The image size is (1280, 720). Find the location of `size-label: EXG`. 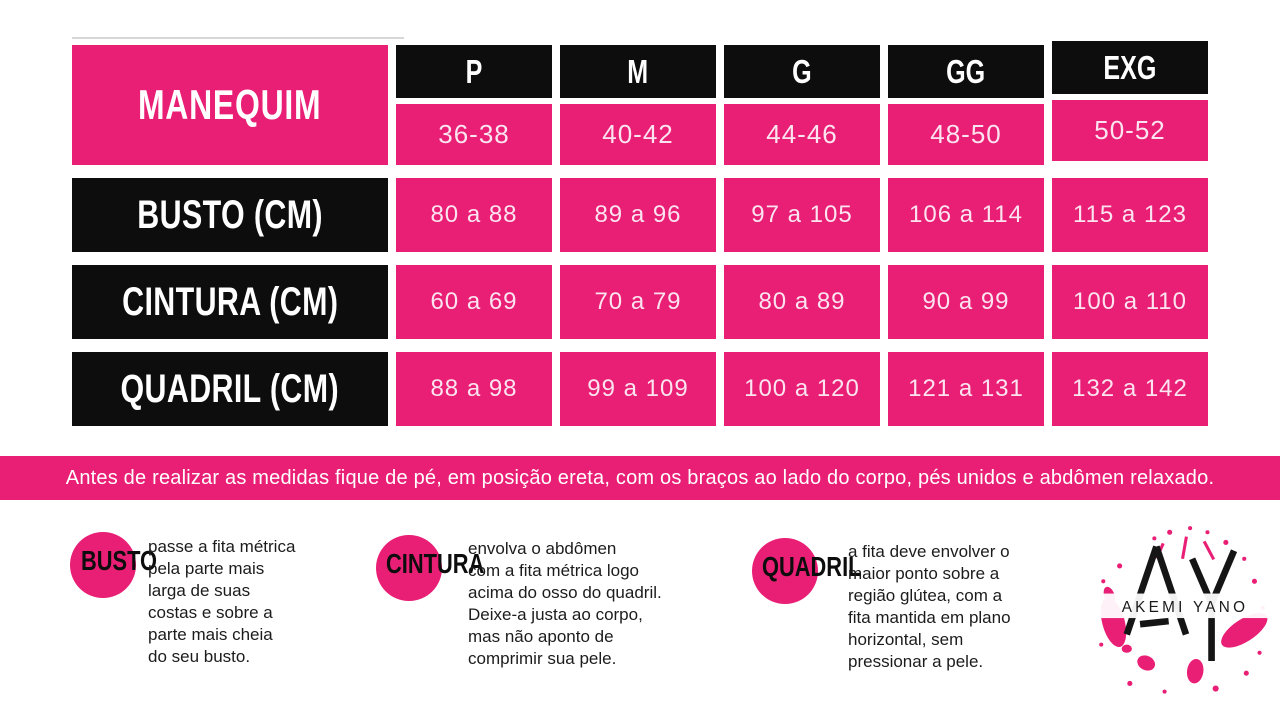

size-label: EXG is located at coordinates (1130, 67).